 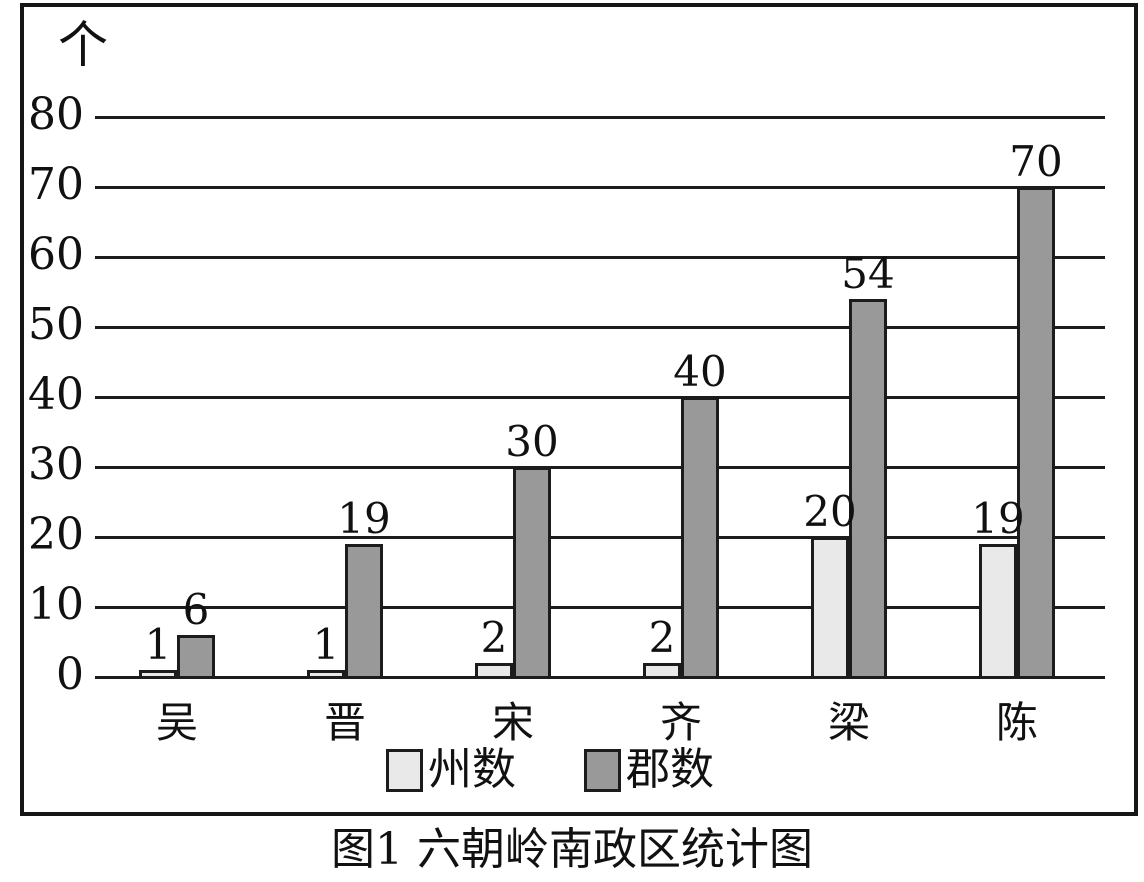 What do you see at coordinates (662, 671) in the screenshot?
I see `bar-州数-齐` at bounding box center [662, 671].